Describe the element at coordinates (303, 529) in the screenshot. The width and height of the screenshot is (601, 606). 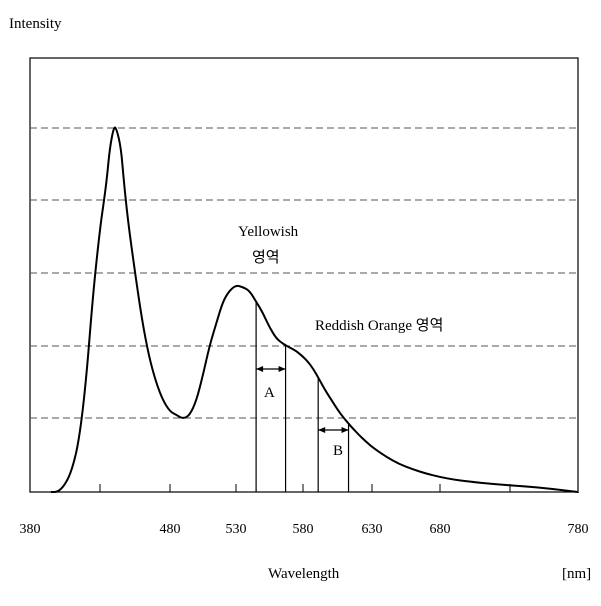
I see `x-tick-label: 580` at that location.